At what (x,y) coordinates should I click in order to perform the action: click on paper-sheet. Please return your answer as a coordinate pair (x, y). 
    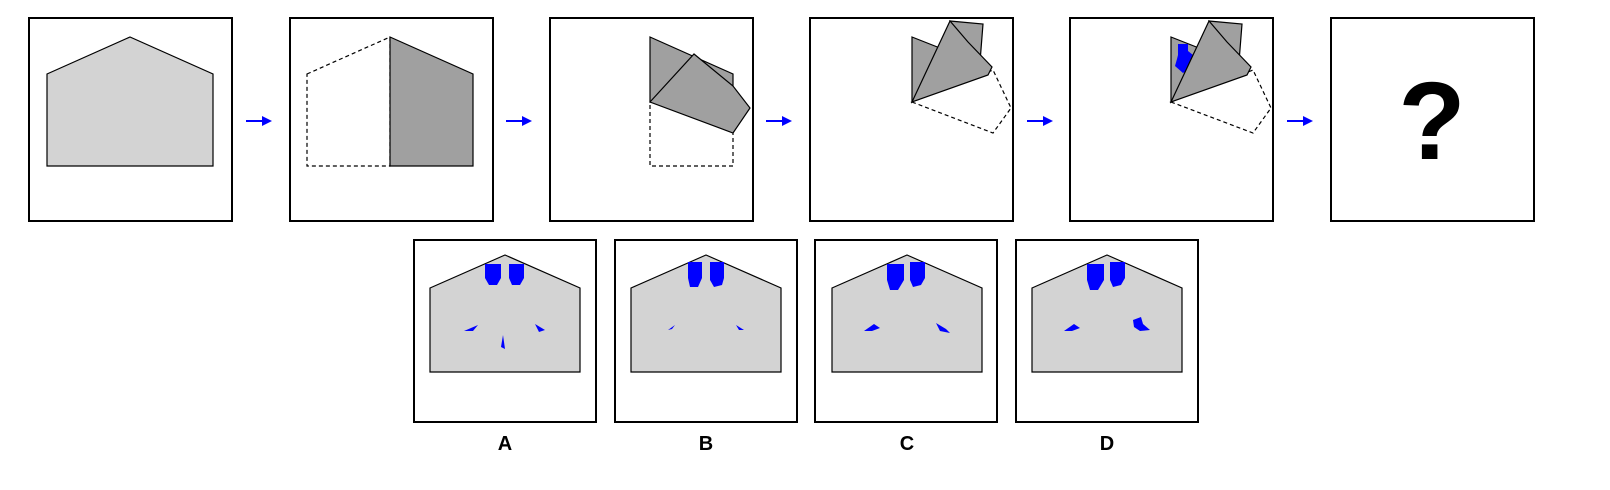
    Looking at the image, I should click on (130, 101).